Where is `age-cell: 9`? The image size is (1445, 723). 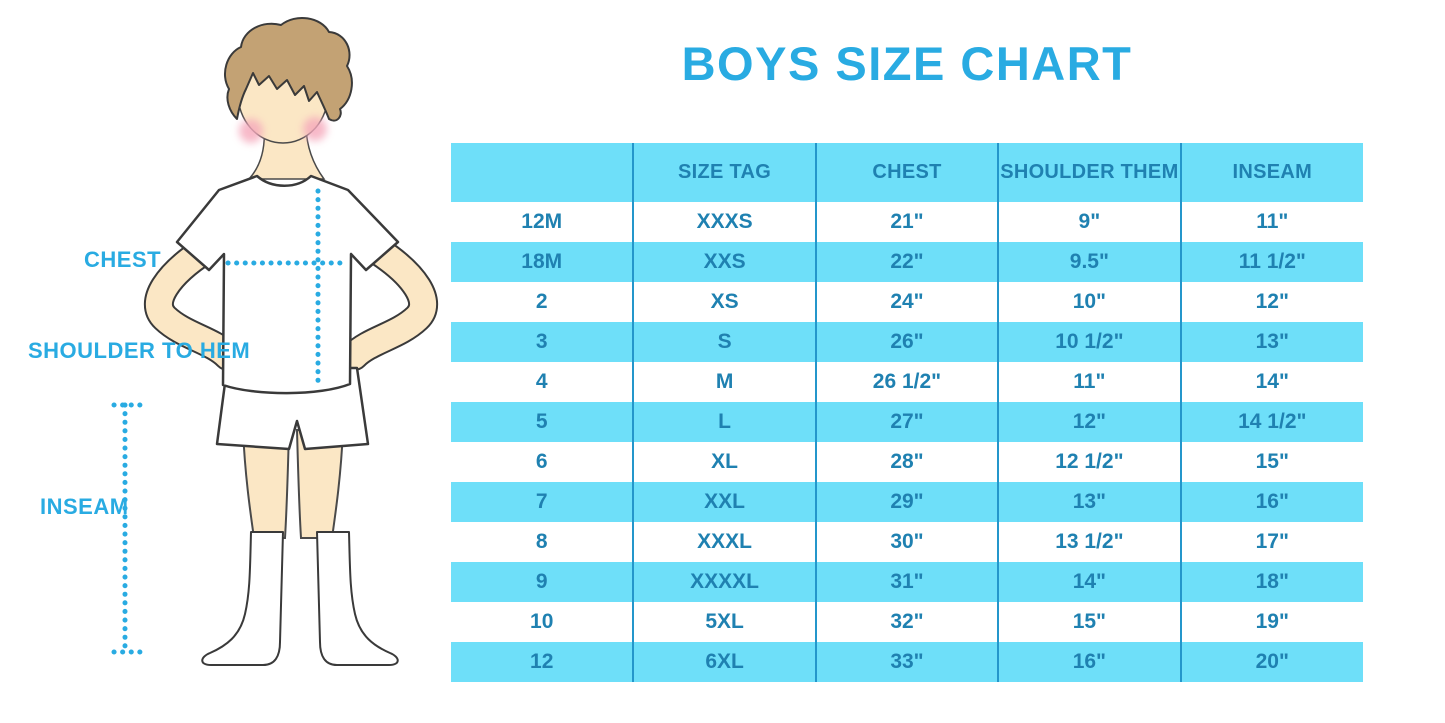 age-cell: 9 is located at coordinates (542, 582).